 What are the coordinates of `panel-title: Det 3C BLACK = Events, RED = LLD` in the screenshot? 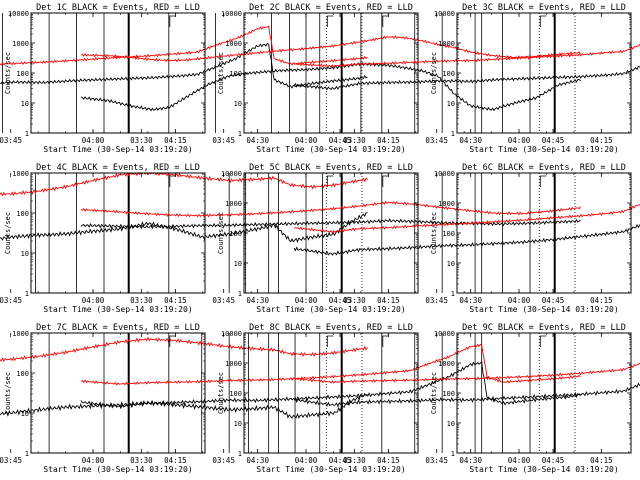 It's located at (544, 8).